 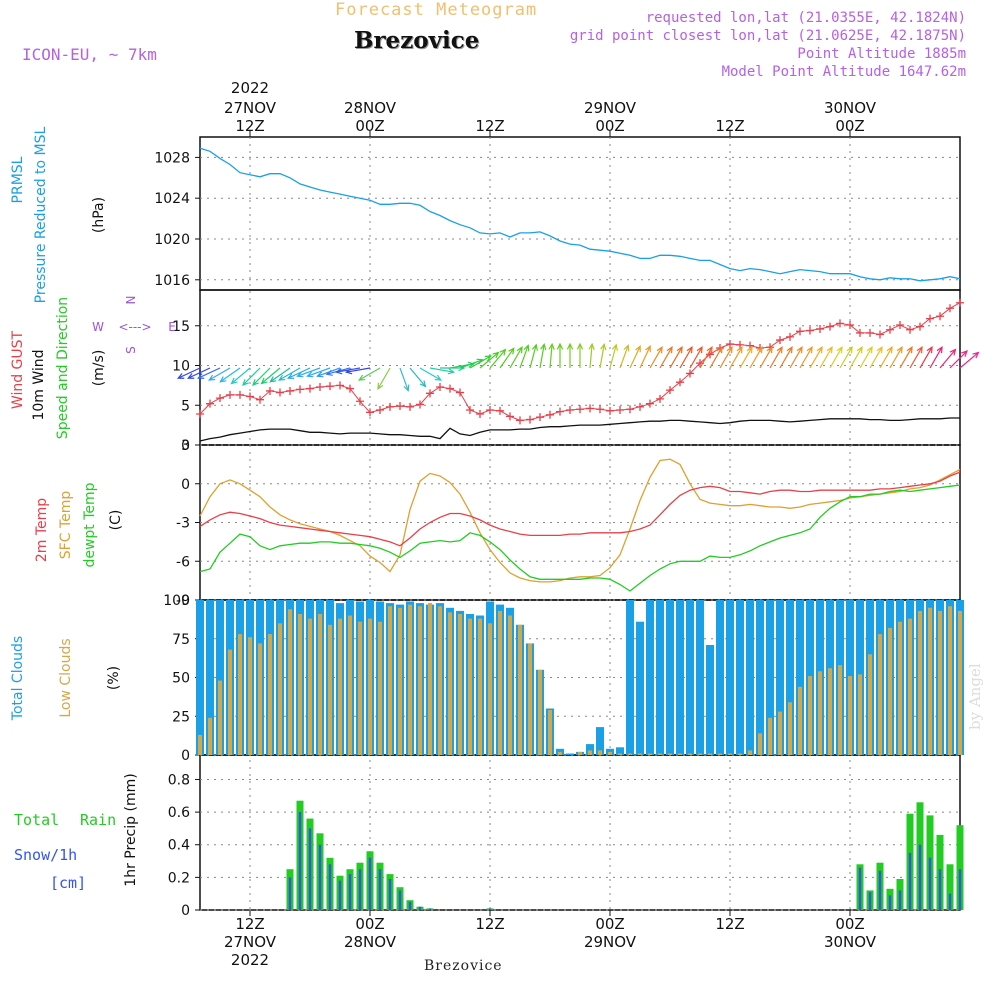 What do you see at coordinates (131, 300) in the screenshot?
I see `compass-north: N` at bounding box center [131, 300].